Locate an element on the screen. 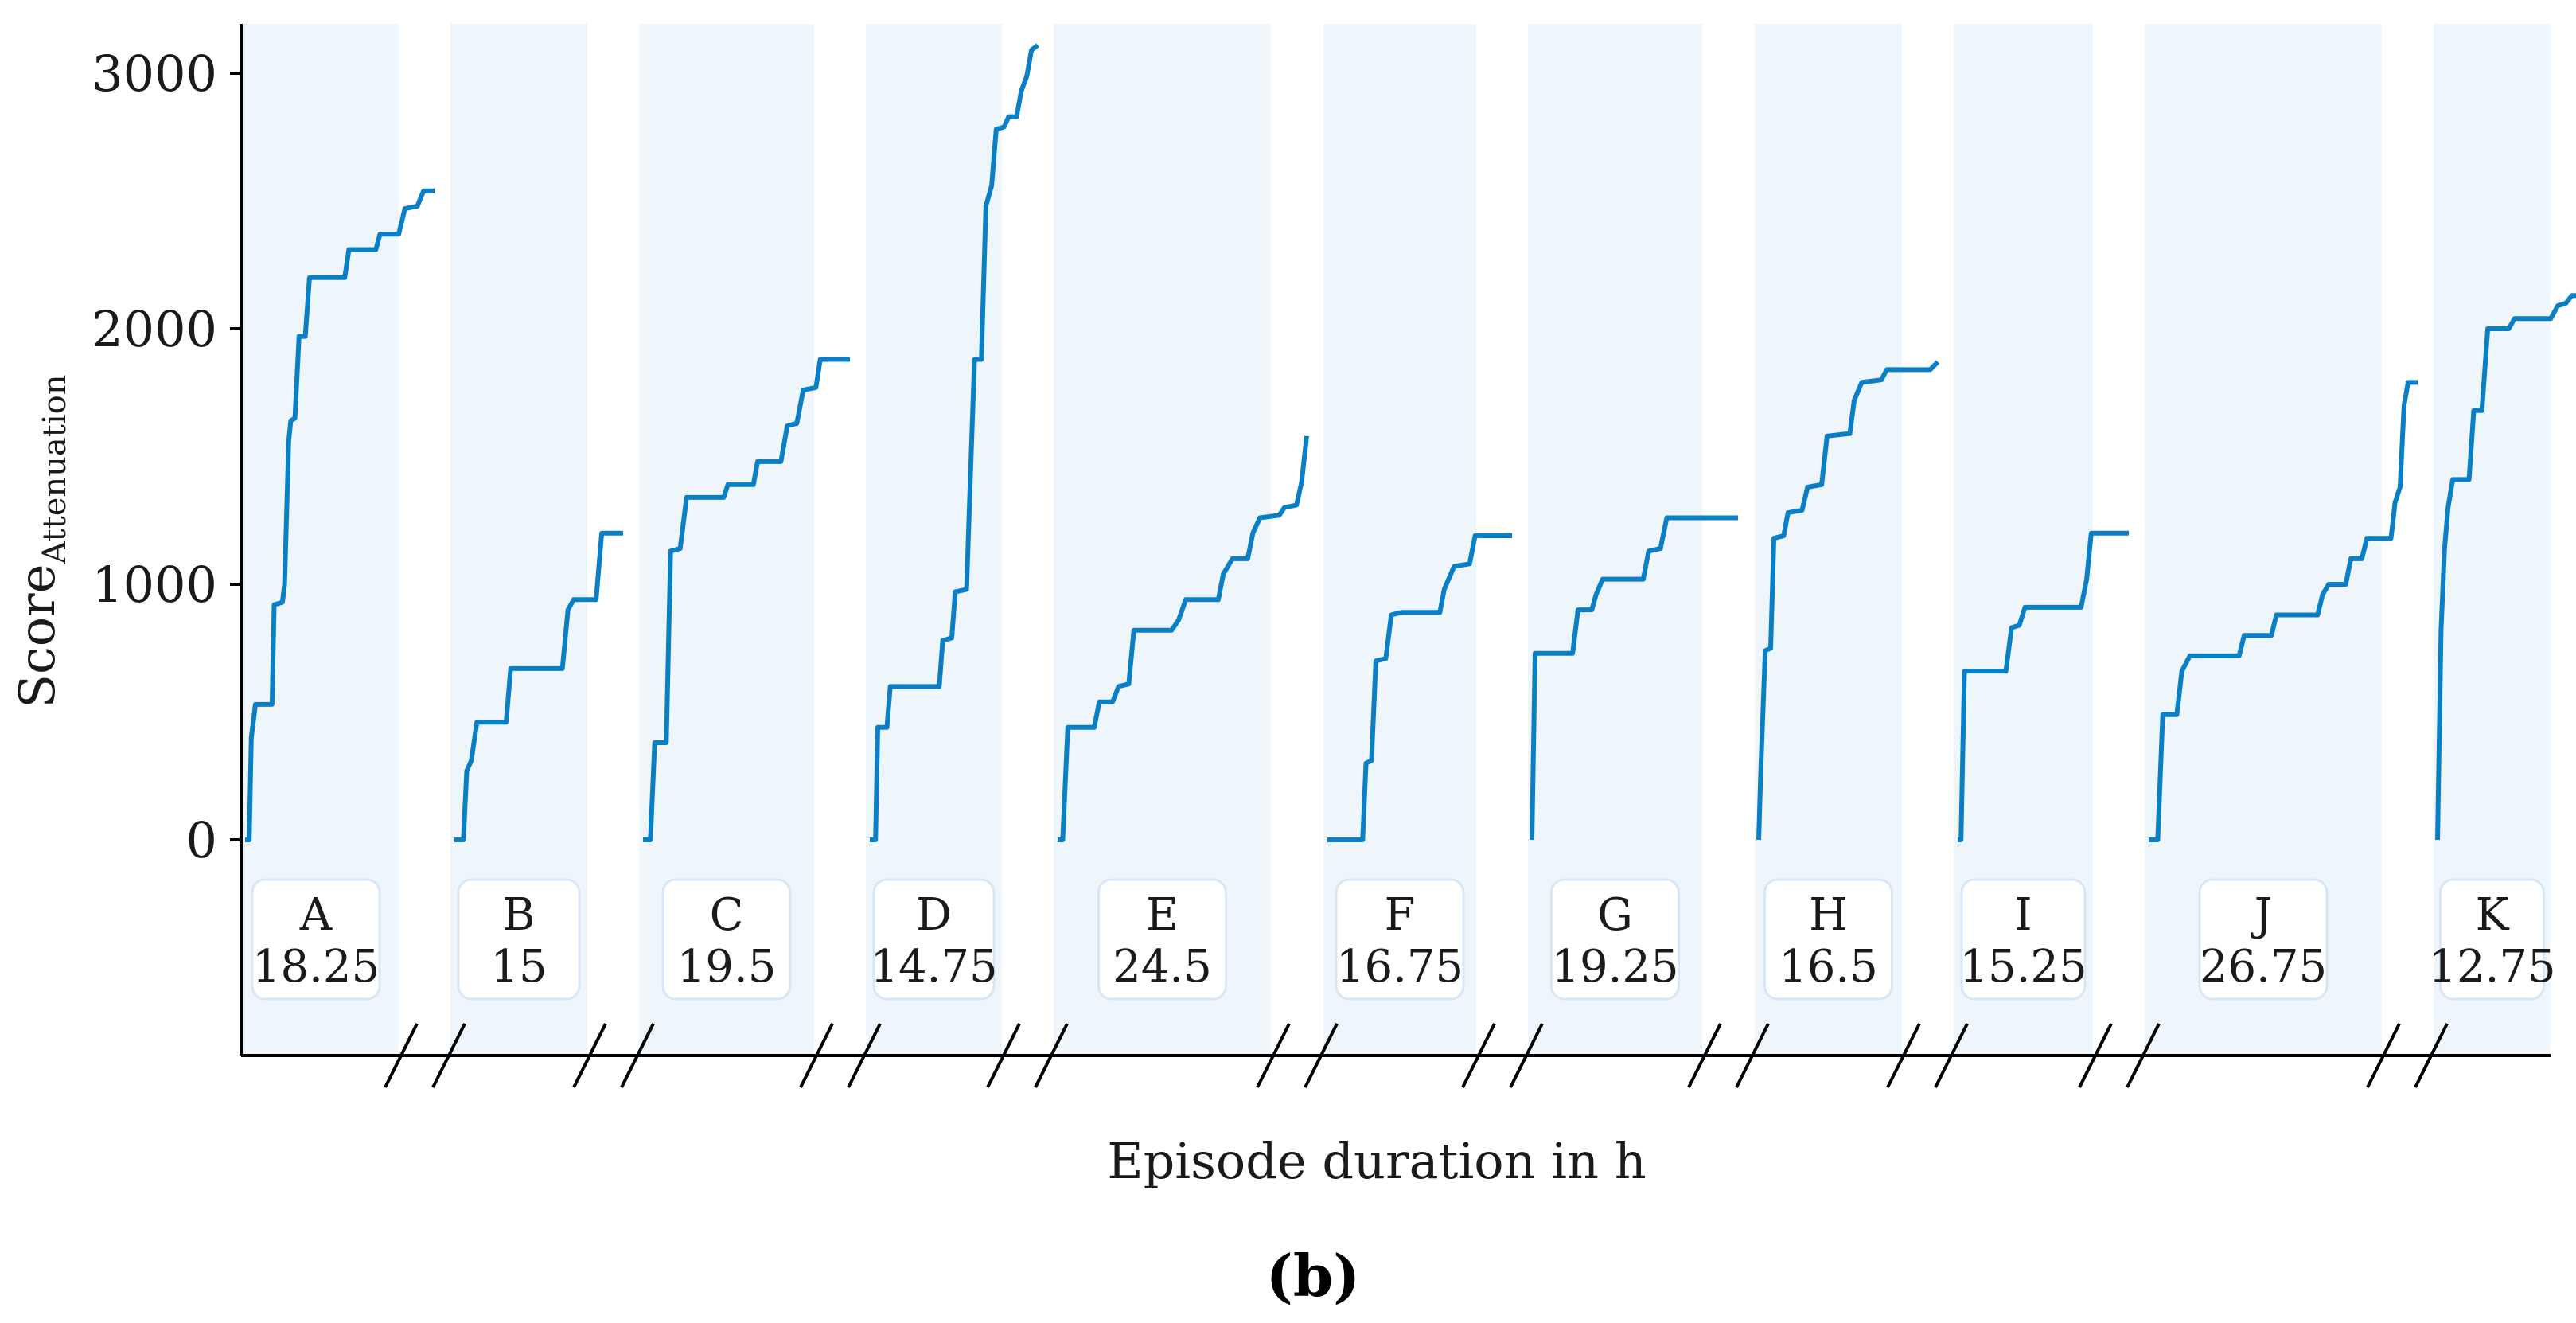 The height and width of the screenshot is (1323, 2576). y-tick-label: 3000 is located at coordinates (154, 74).